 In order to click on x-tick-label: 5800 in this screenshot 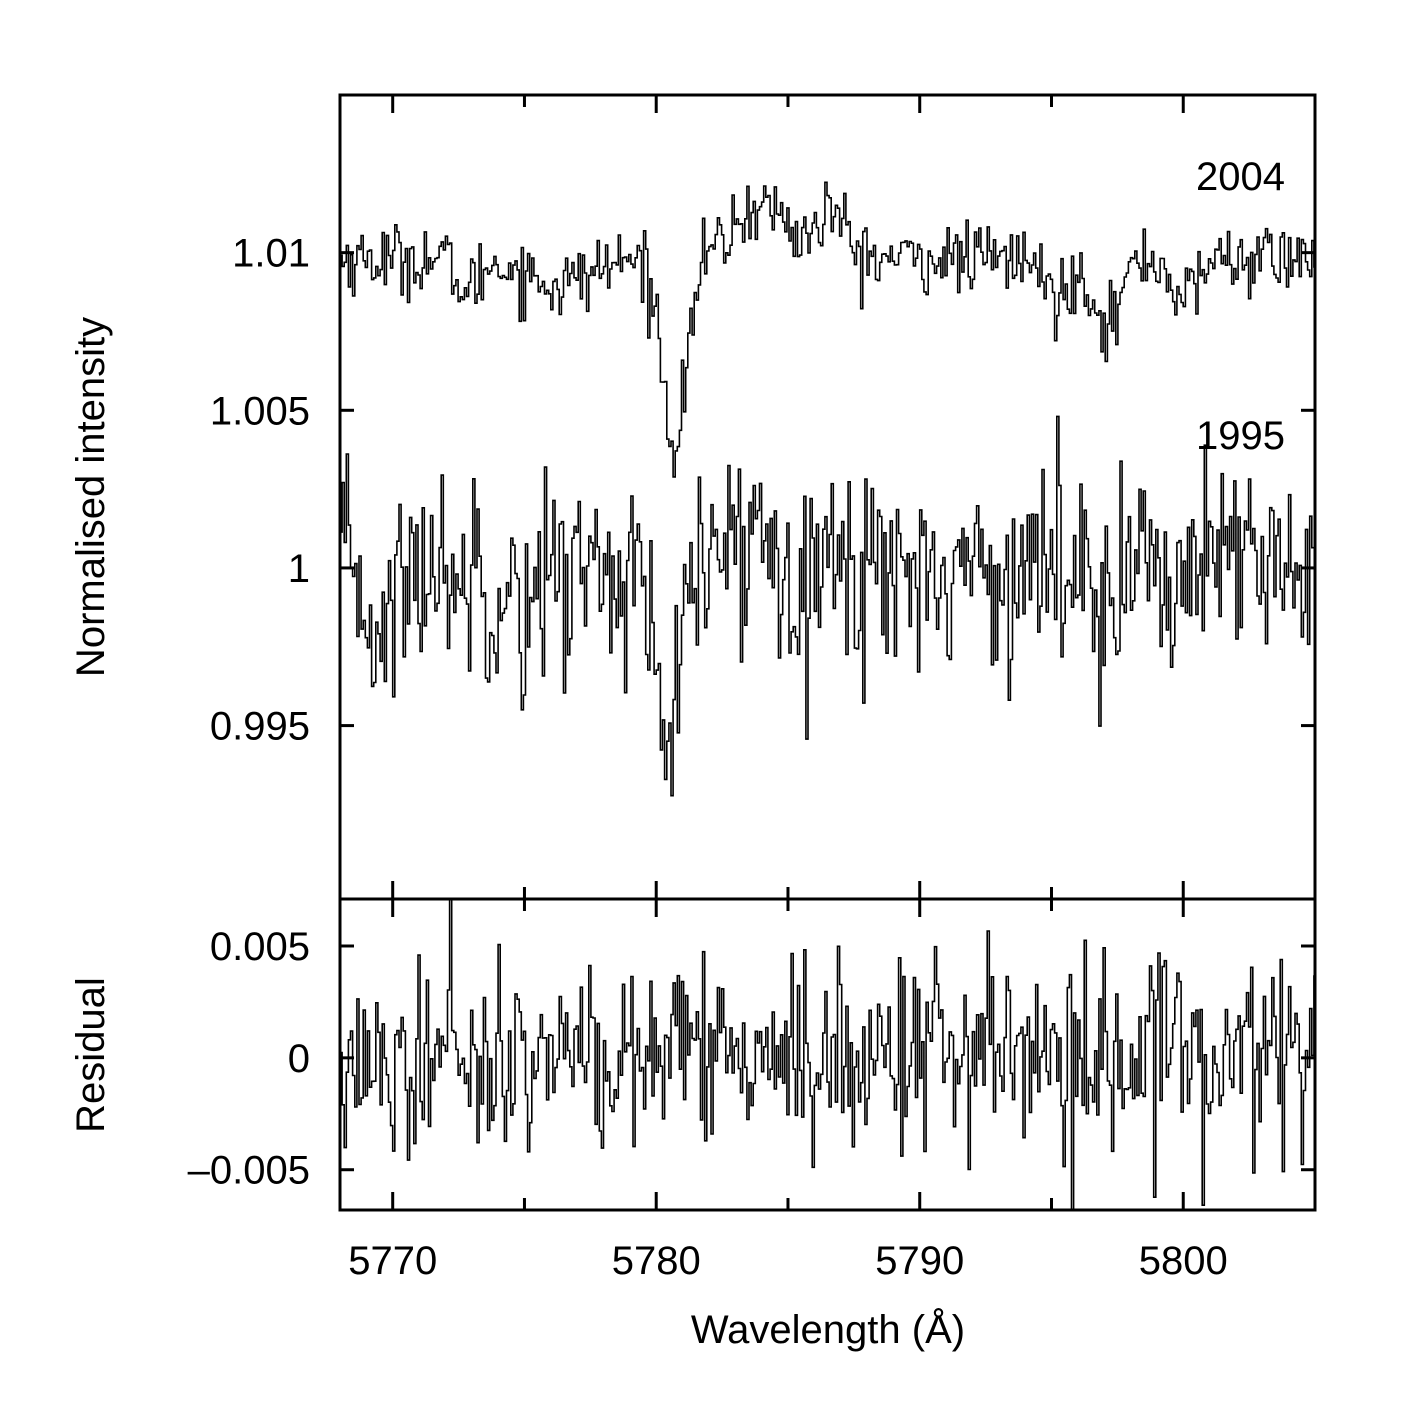, I will do `click(1183, 1261)`.